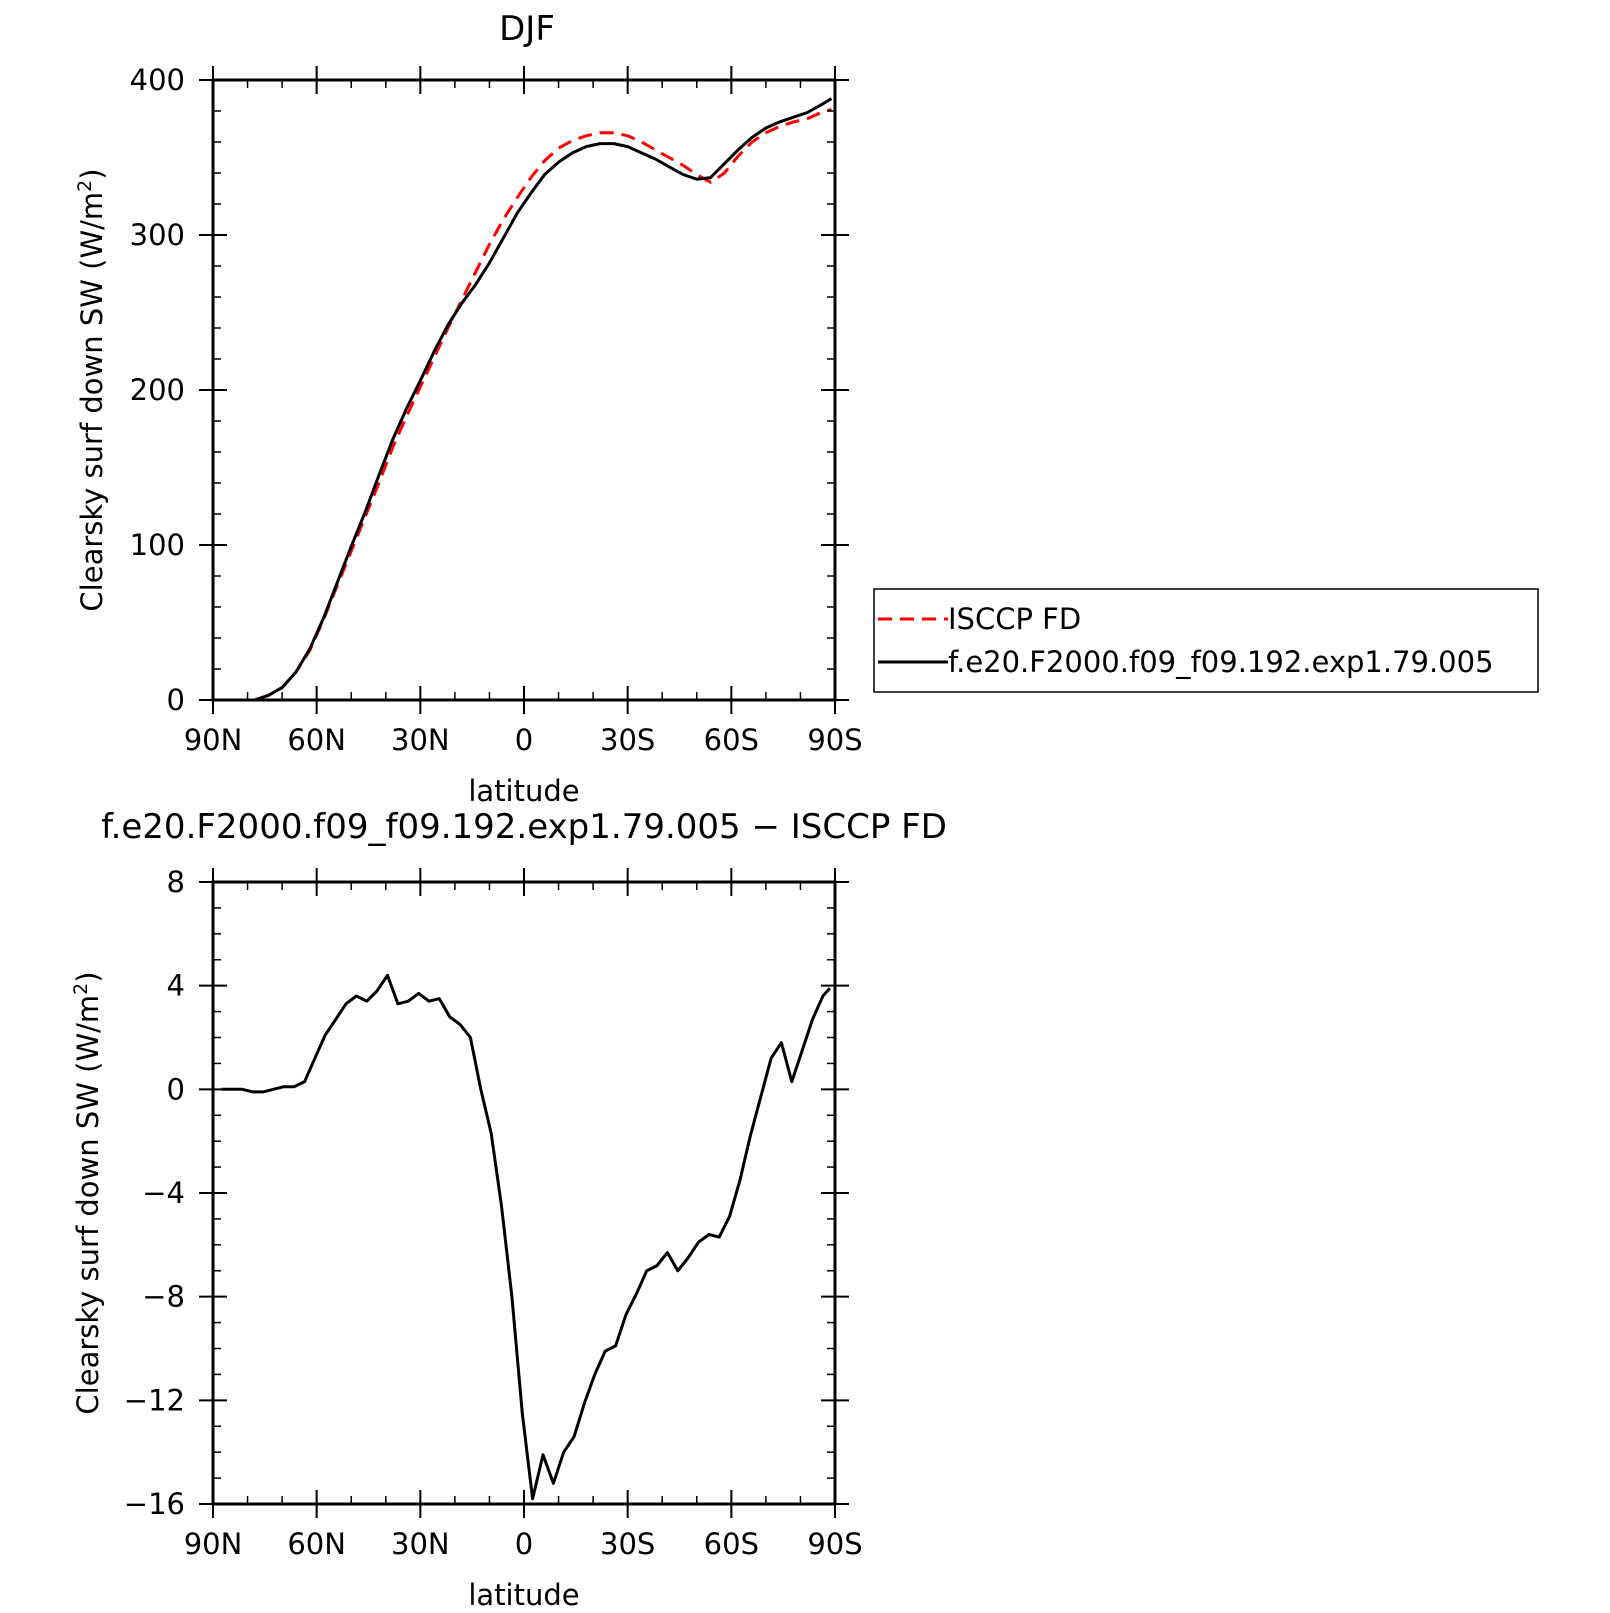 The height and width of the screenshot is (1613, 1610). I want to click on top-chart-lines, so click(523, 399).